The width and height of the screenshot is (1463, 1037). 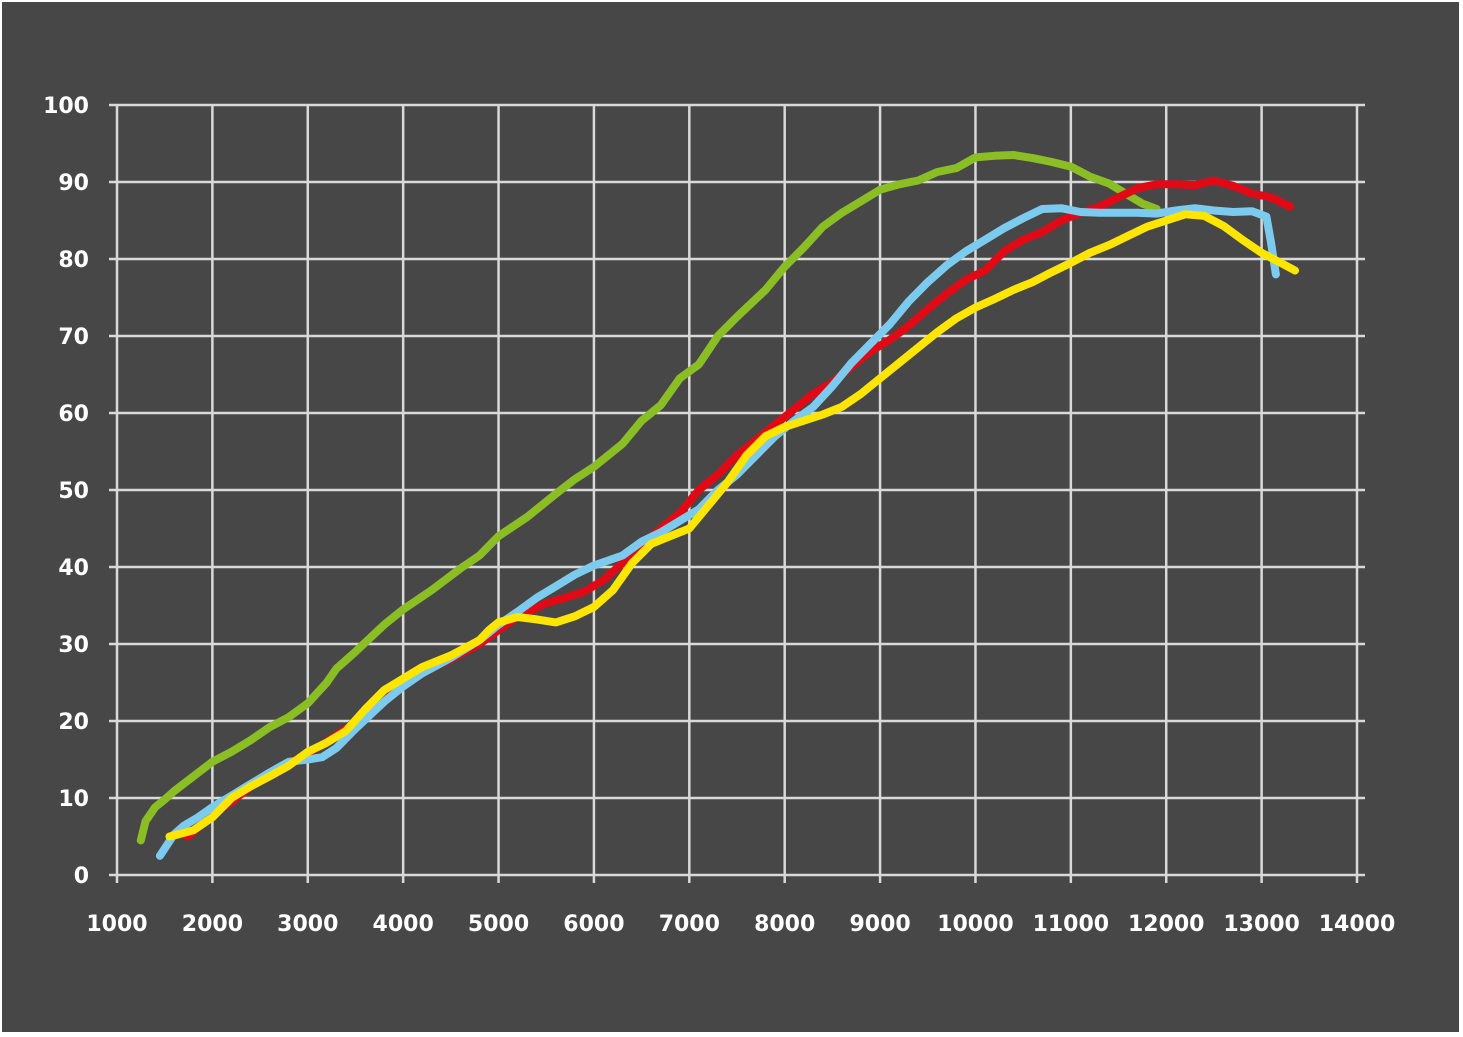 I want to click on y-tick-label: 70, so click(x=73, y=337).